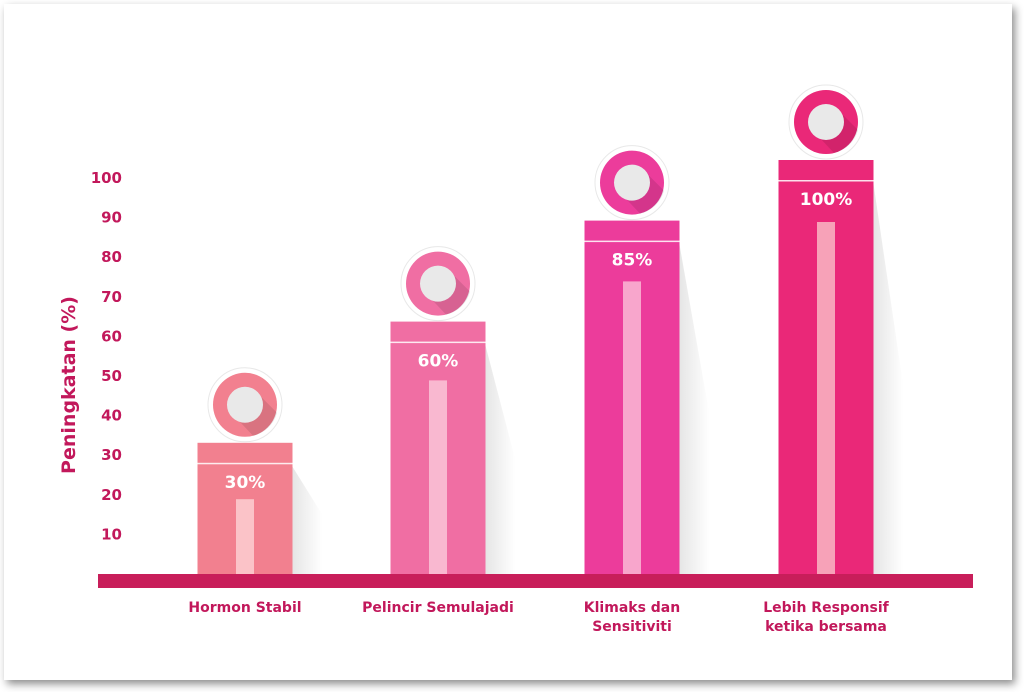  Describe the element at coordinates (826, 627) in the screenshot. I see `category-label: ketika bersama` at that location.